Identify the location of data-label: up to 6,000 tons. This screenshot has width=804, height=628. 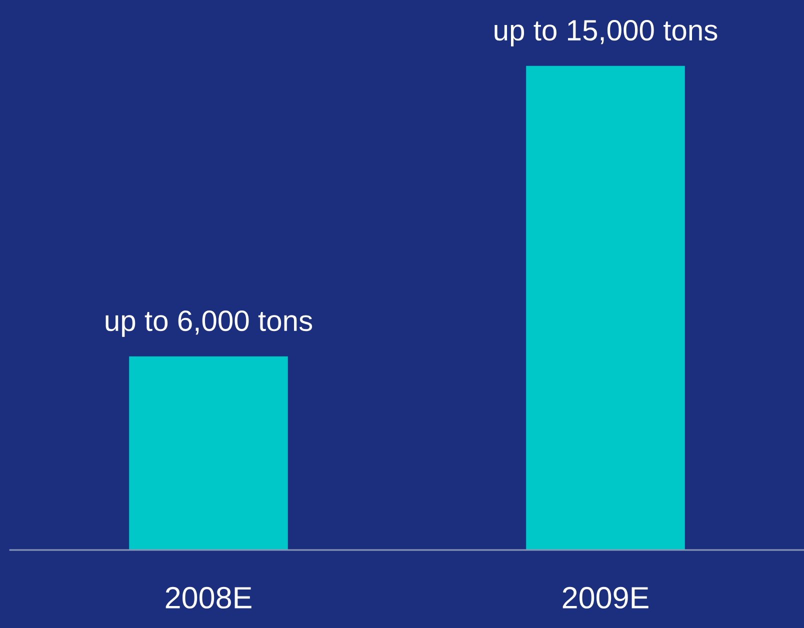
(209, 323).